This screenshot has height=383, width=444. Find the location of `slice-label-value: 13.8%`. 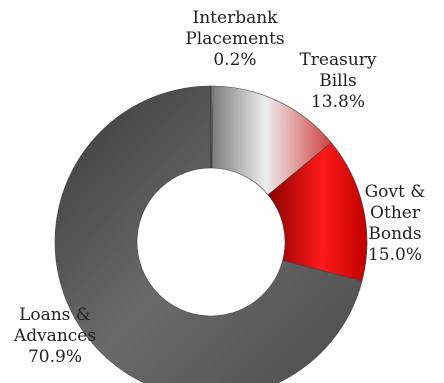

slice-label-value: 13.8% is located at coordinates (337, 102).